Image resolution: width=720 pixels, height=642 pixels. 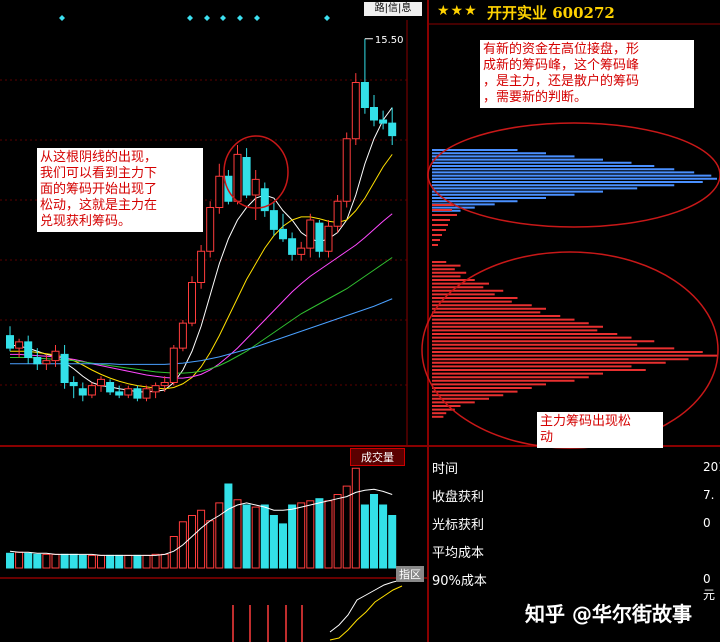 What do you see at coordinates (201, 331) in the screenshot?
I see `ma-line-ma60` at bounding box center [201, 331].